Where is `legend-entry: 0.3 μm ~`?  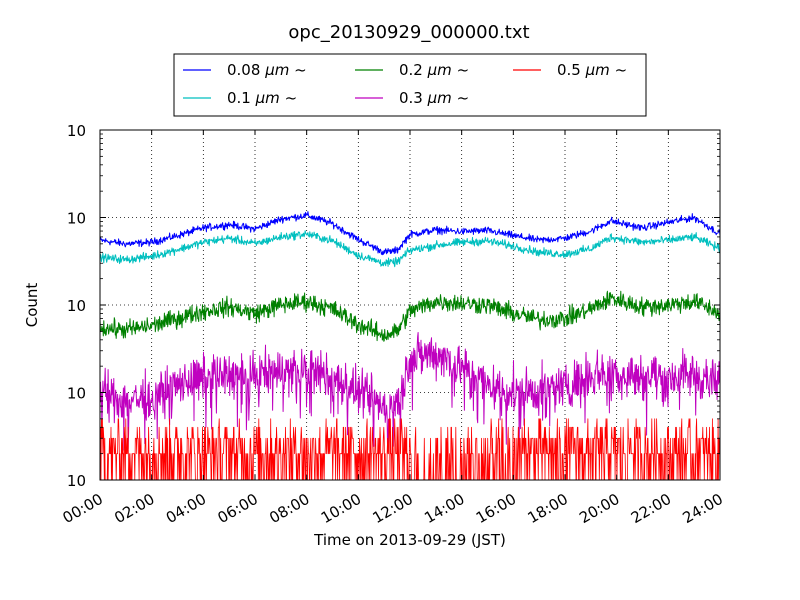
legend-entry: 0.3 μm ~ is located at coordinates (434, 98).